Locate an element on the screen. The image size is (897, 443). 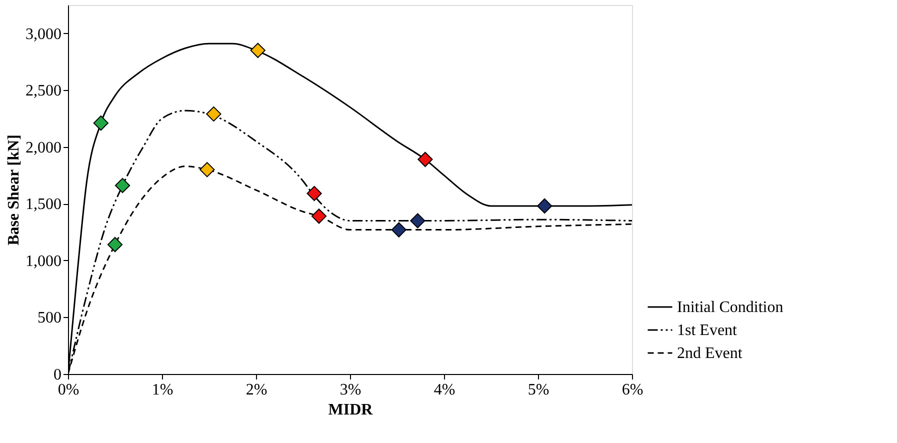
y-tick-label: 500 is located at coordinates (50, 318).